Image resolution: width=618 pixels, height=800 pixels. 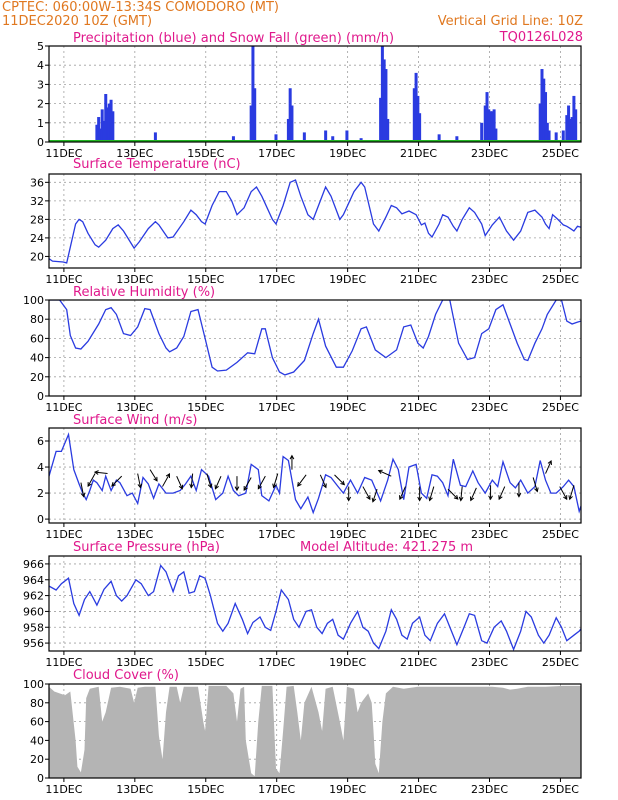 I want to click on y-tick-label: 36, so click(x=37, y=182).